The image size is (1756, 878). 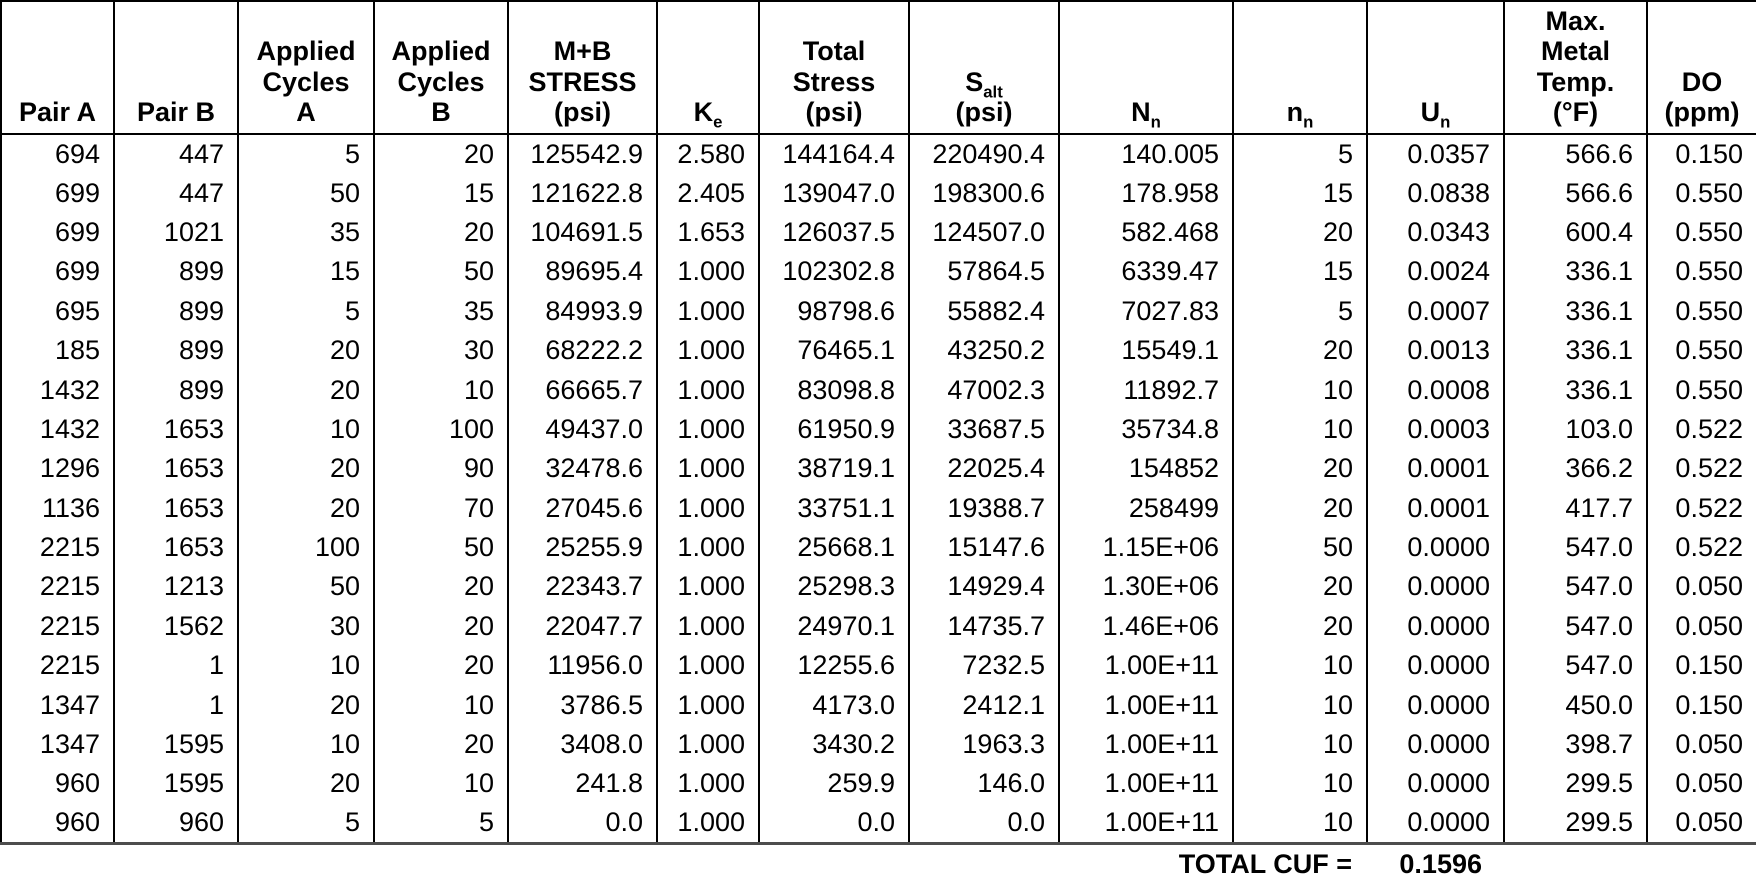 I want to click on cell-n-allowable: 15549.1, so click(x=1146, y=350).